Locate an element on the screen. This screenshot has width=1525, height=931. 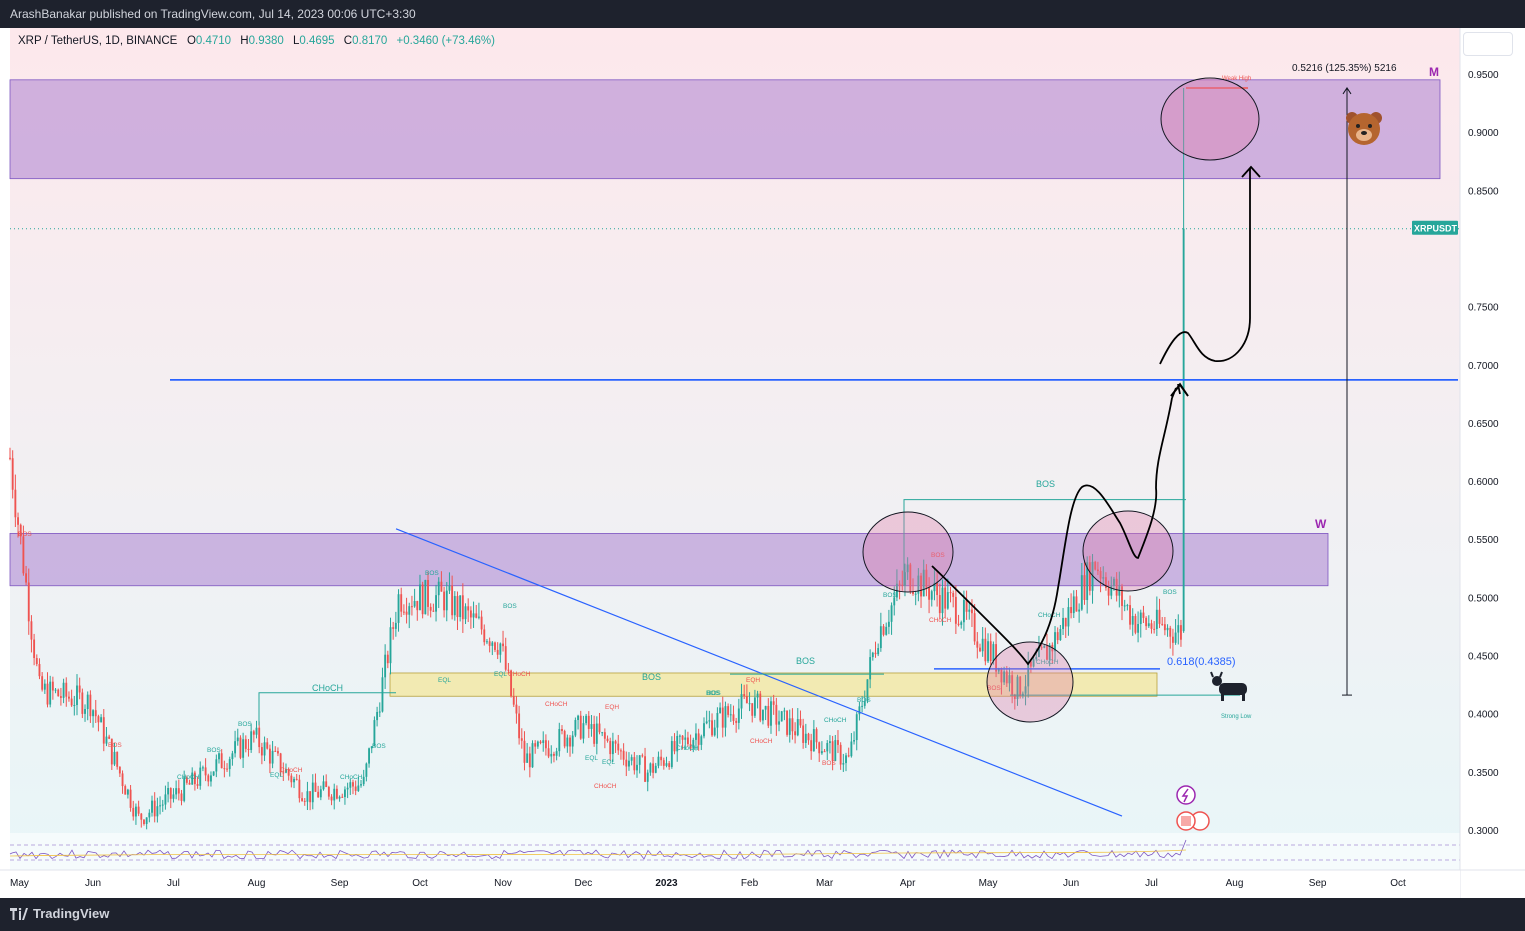
bull-leg is located at coordinates (1243, 697).